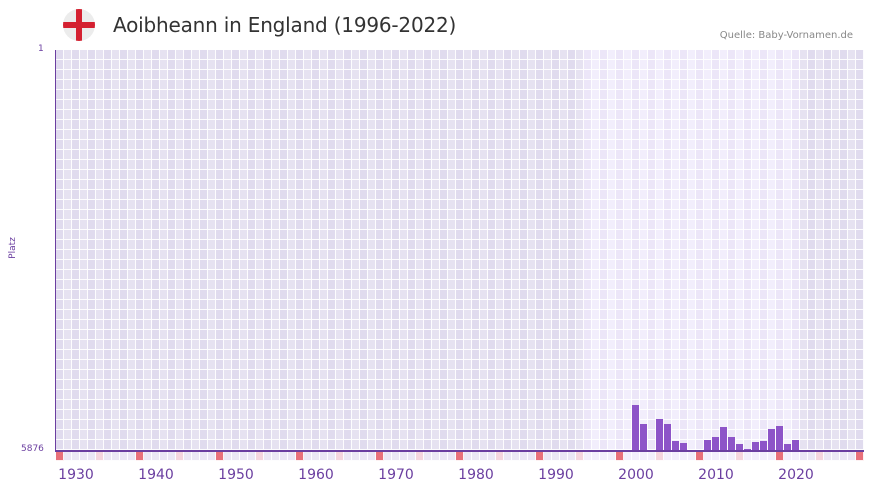  What do you see at coordinates (795, 444) in the screenshot?
I see `bar-2020` at bounding box center [795, 444].